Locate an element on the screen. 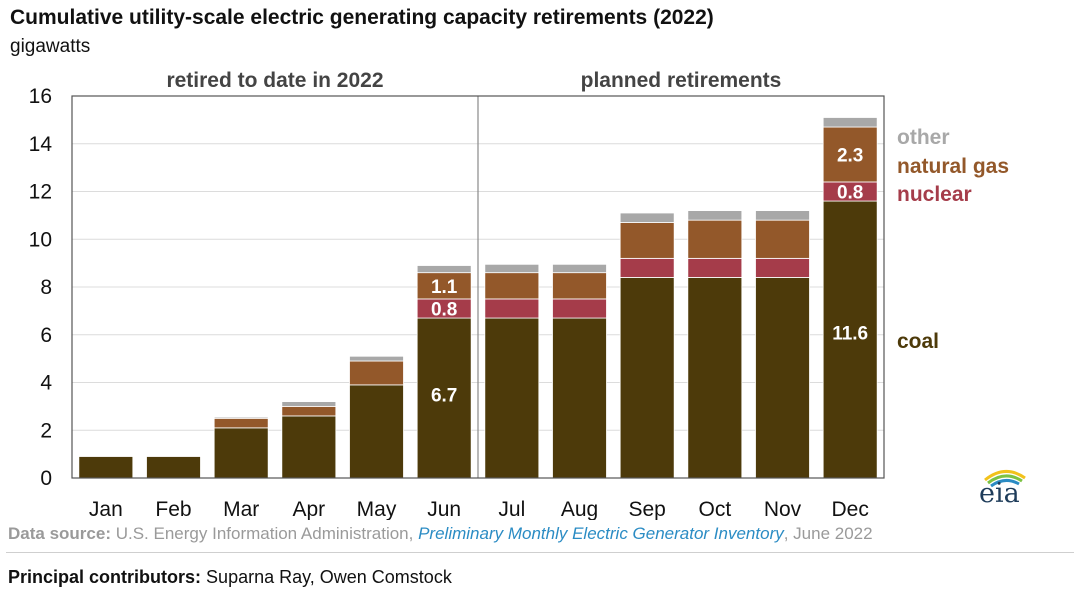 This screenshot has height=598, width=1080. x-axis-ticks: Jan Feb Mar Apr May Jun Jul Aug Sep Oct Nov Dec is located at coordinates (479, 509).